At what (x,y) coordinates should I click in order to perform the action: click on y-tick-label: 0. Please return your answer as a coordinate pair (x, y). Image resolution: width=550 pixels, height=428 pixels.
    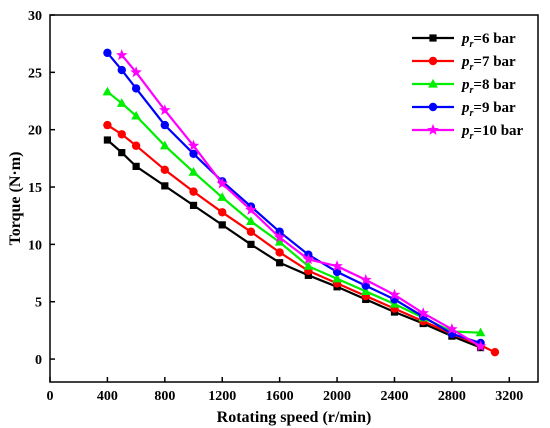
    Looking at the image, I should click on (38, 360).